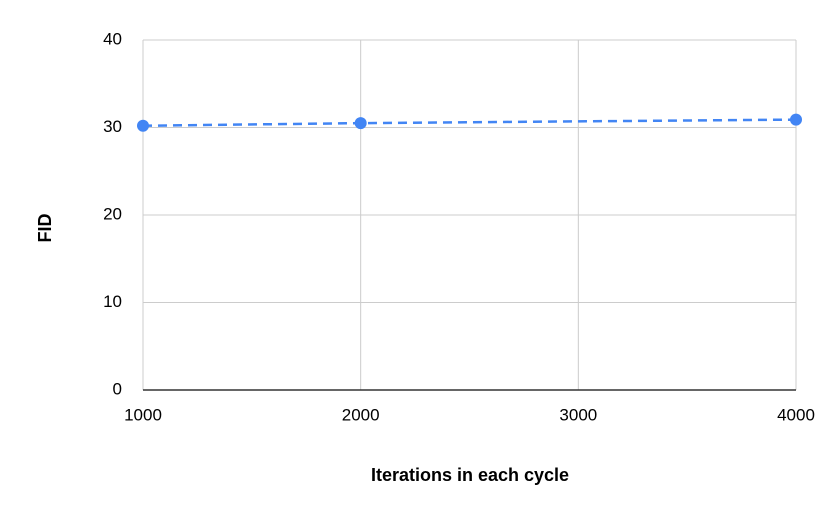 The height and width of the screenshot is (519, 830). I want to click on y-tick-label: 10, so click(112, 301).